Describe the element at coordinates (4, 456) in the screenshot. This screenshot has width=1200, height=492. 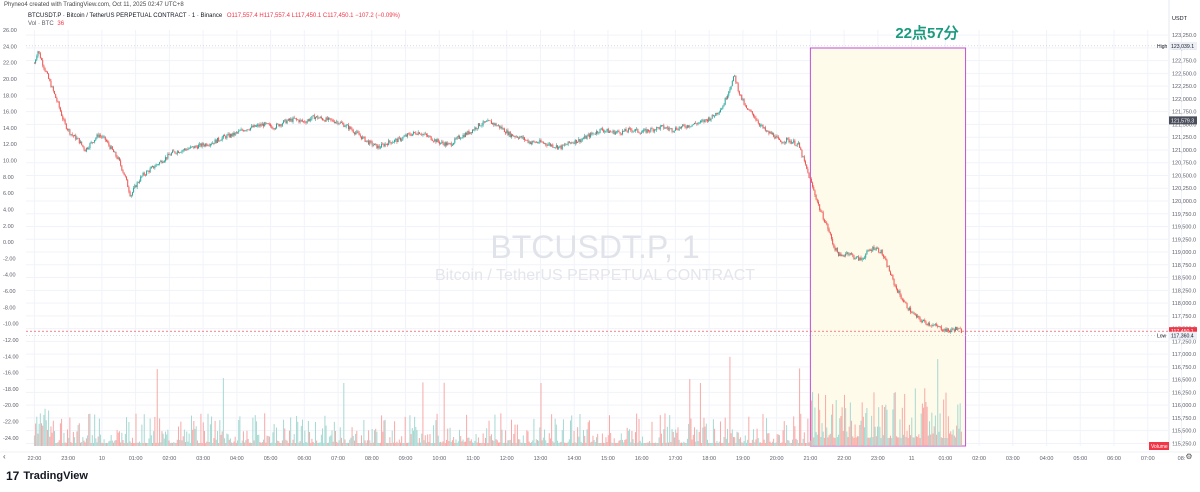
I see `chevron-left-icon: ‹` at that location.